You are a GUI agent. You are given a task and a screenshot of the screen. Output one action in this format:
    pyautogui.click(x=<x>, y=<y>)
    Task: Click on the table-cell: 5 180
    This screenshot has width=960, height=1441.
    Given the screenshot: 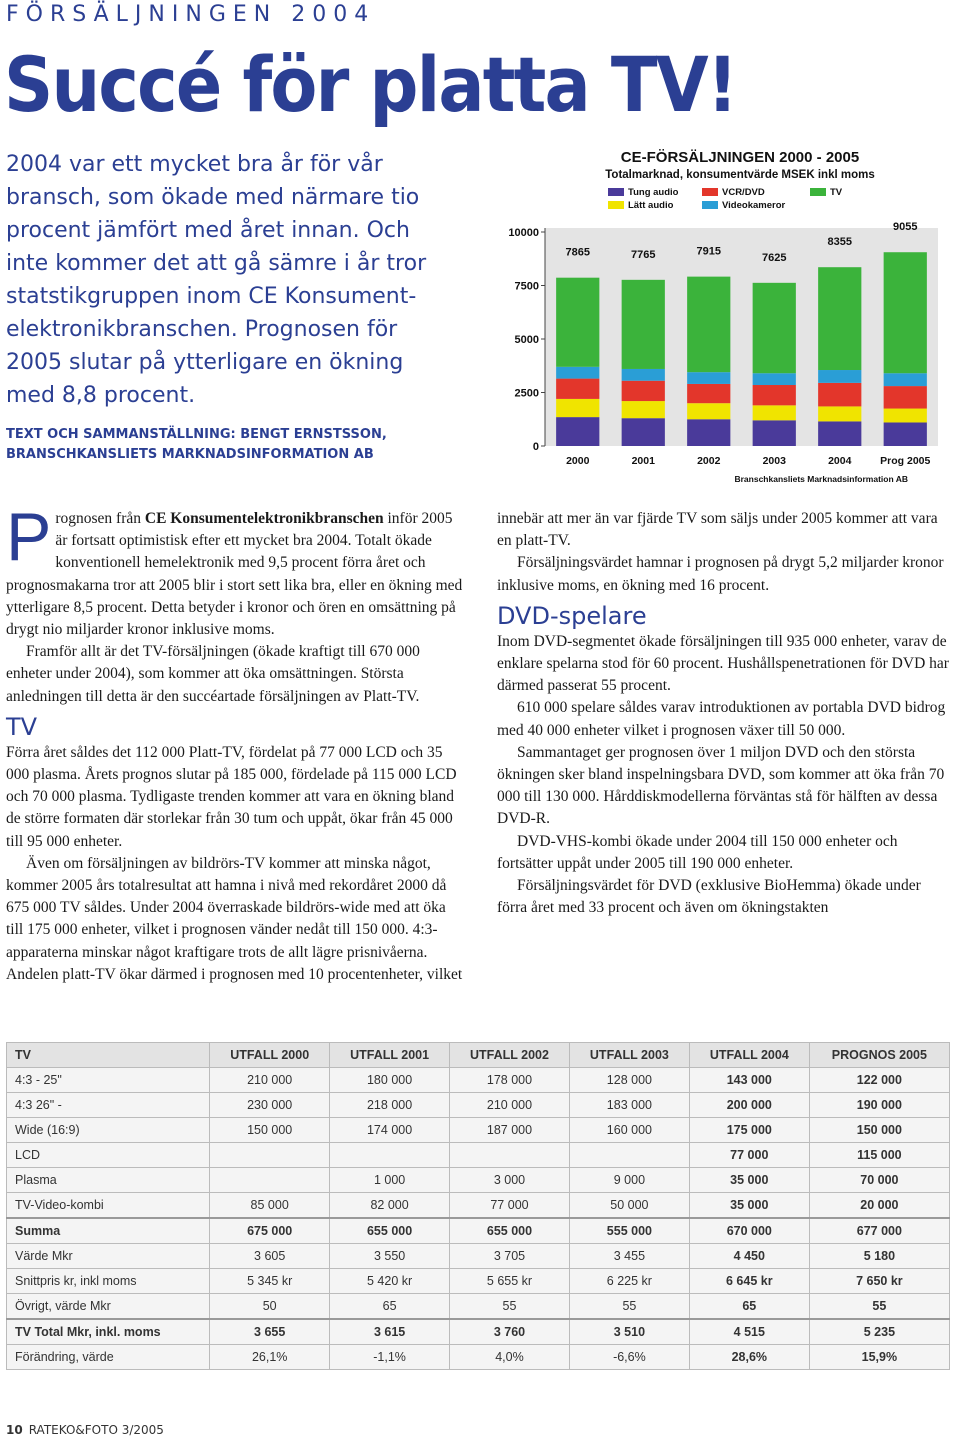 What is the action you would take?
    pyautogui.click(x=879, y=1256)
    